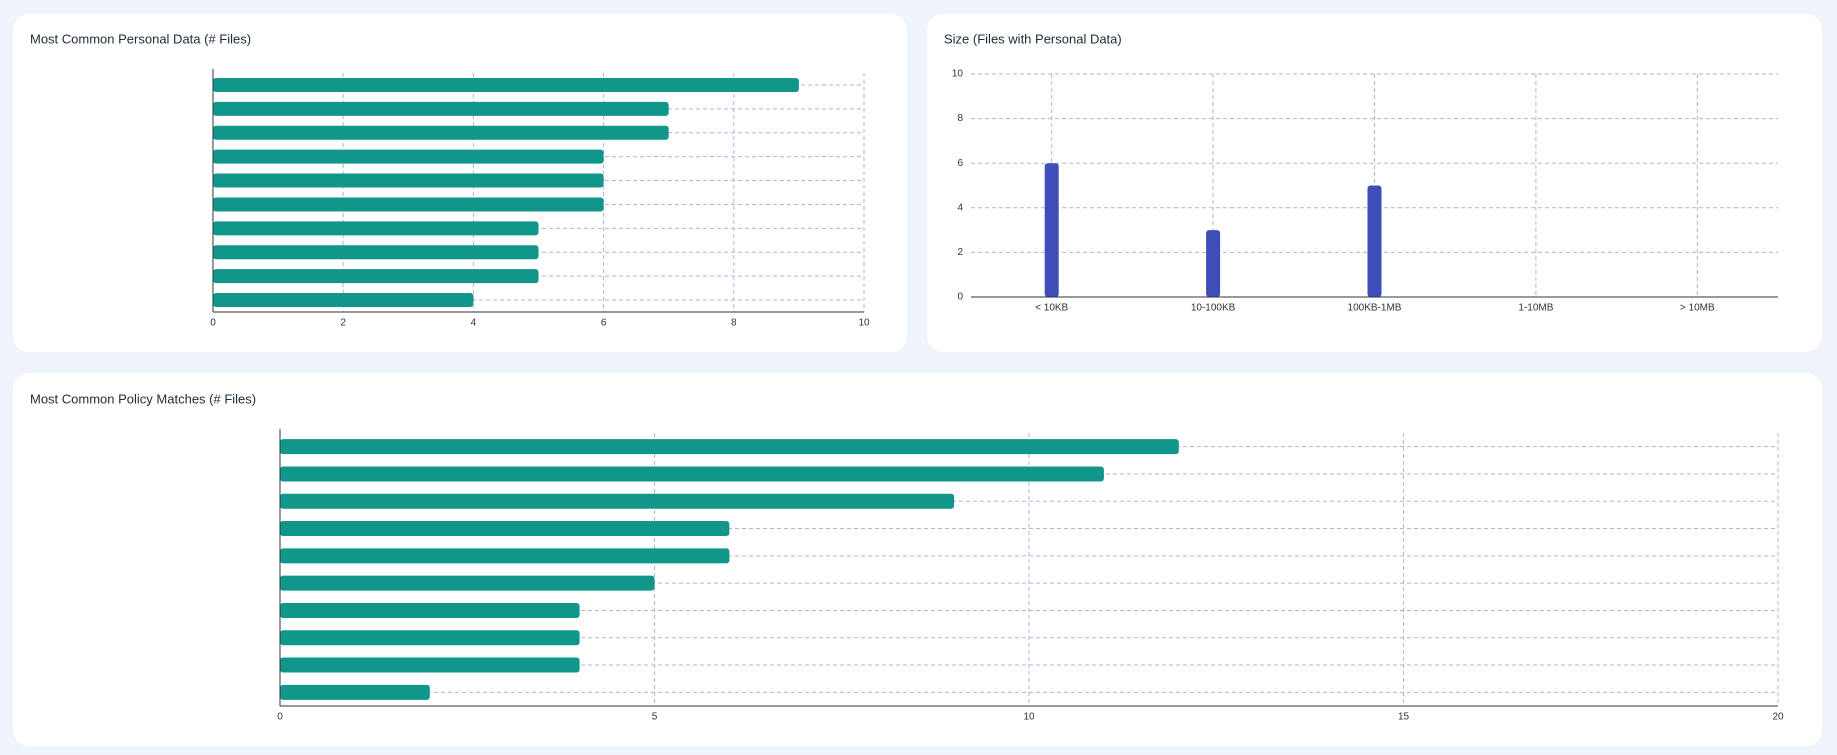 The width and height of the screenshot is (1837, 755). I want to click on y-tick-label: 4, so click(960, 207).